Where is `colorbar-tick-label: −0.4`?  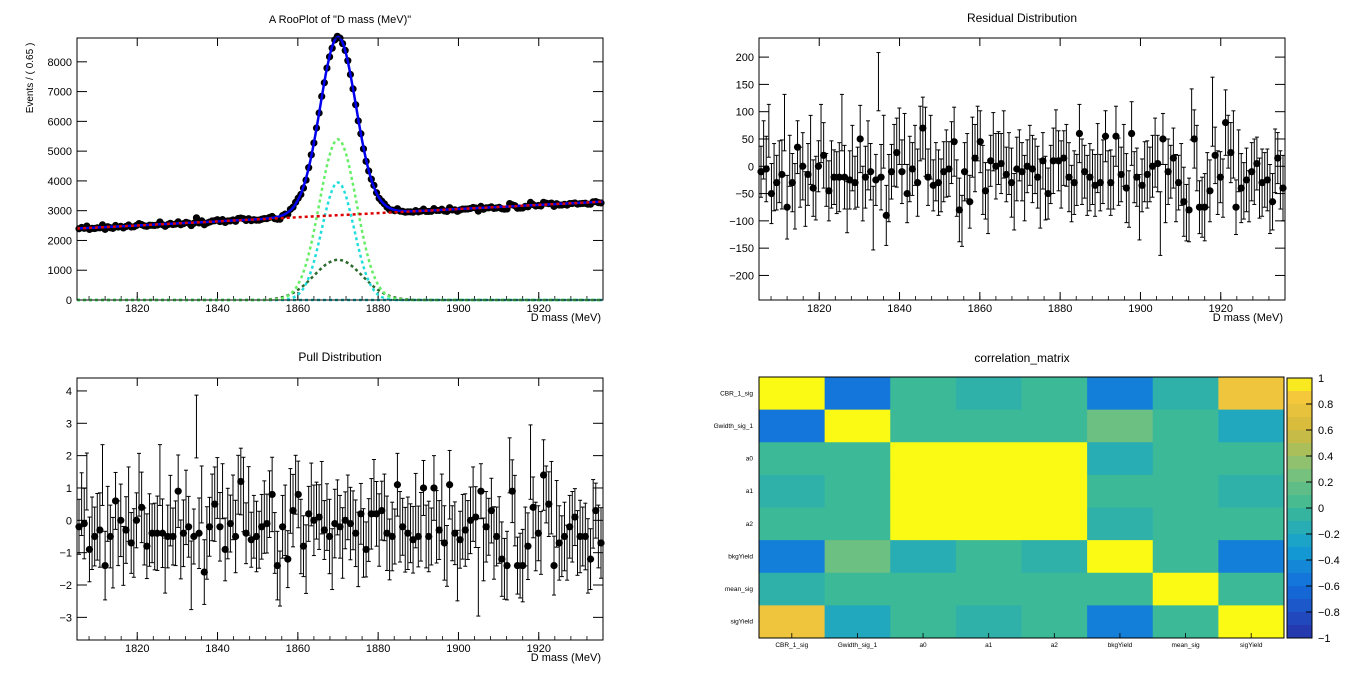 colorbar-tick-label: −0.4 is located at coordinates (1329, 561).